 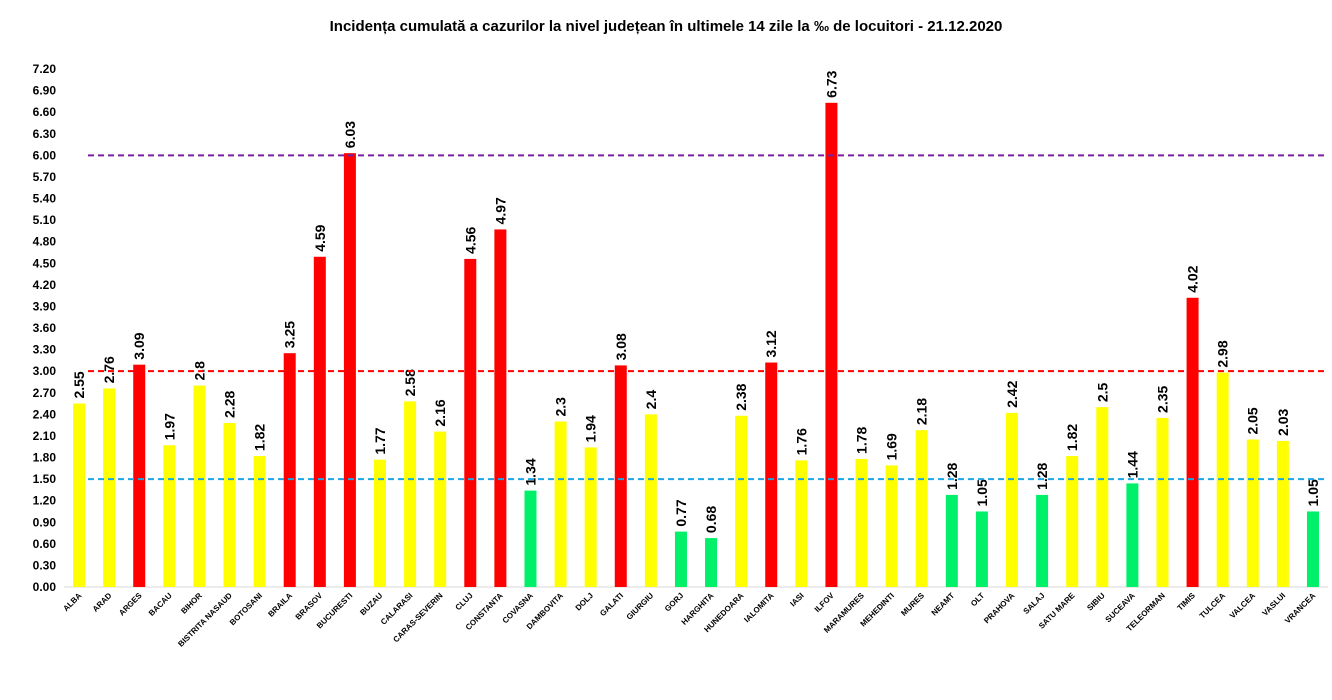 What do you see at coordinates (45, 328) in the screenshot?
I see `y-tick-label: 3.60` at bounding box center [45, 328].